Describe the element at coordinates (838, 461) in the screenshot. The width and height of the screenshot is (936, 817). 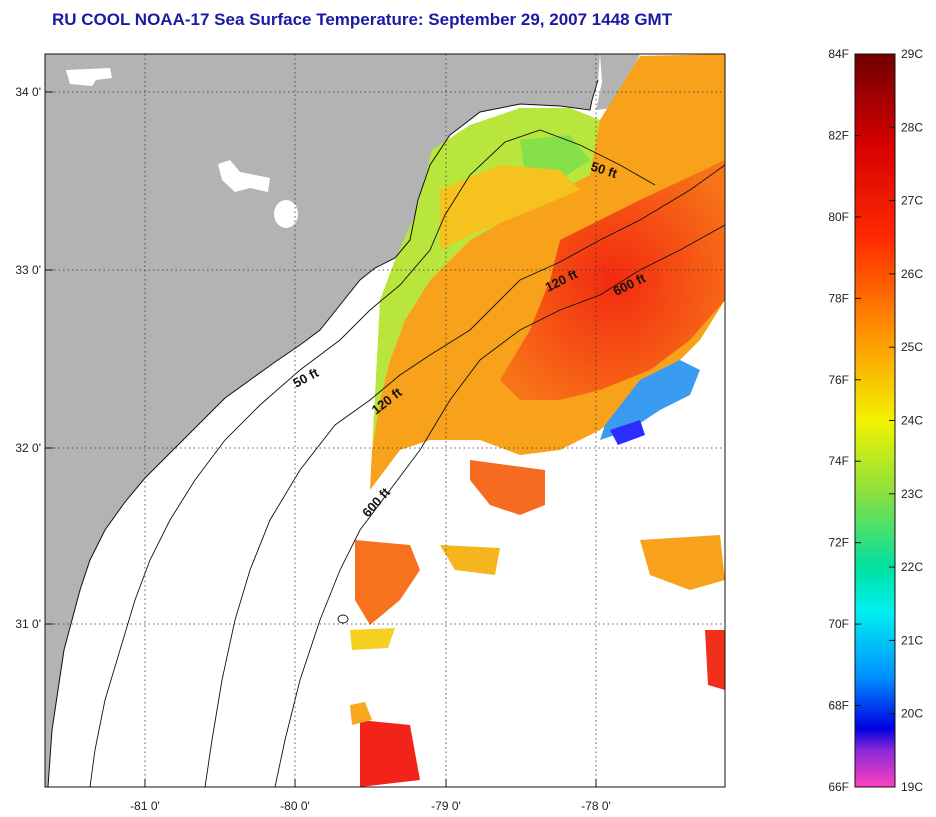
I see `colorbar-label-f: 74F` at that location.